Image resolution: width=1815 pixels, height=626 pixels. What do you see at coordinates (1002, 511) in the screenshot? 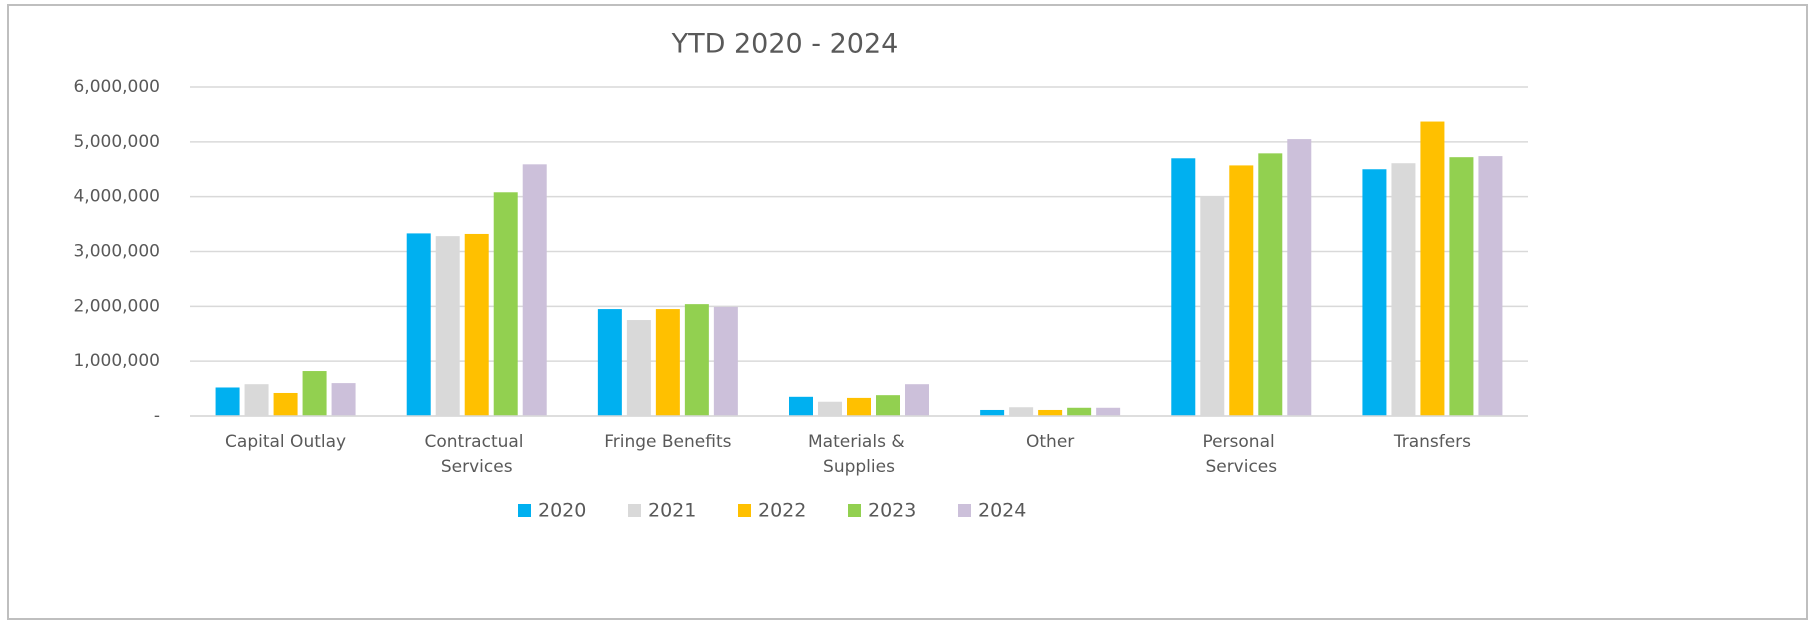
I see `legend-label: 2024` at bounding box center [1002, 511].